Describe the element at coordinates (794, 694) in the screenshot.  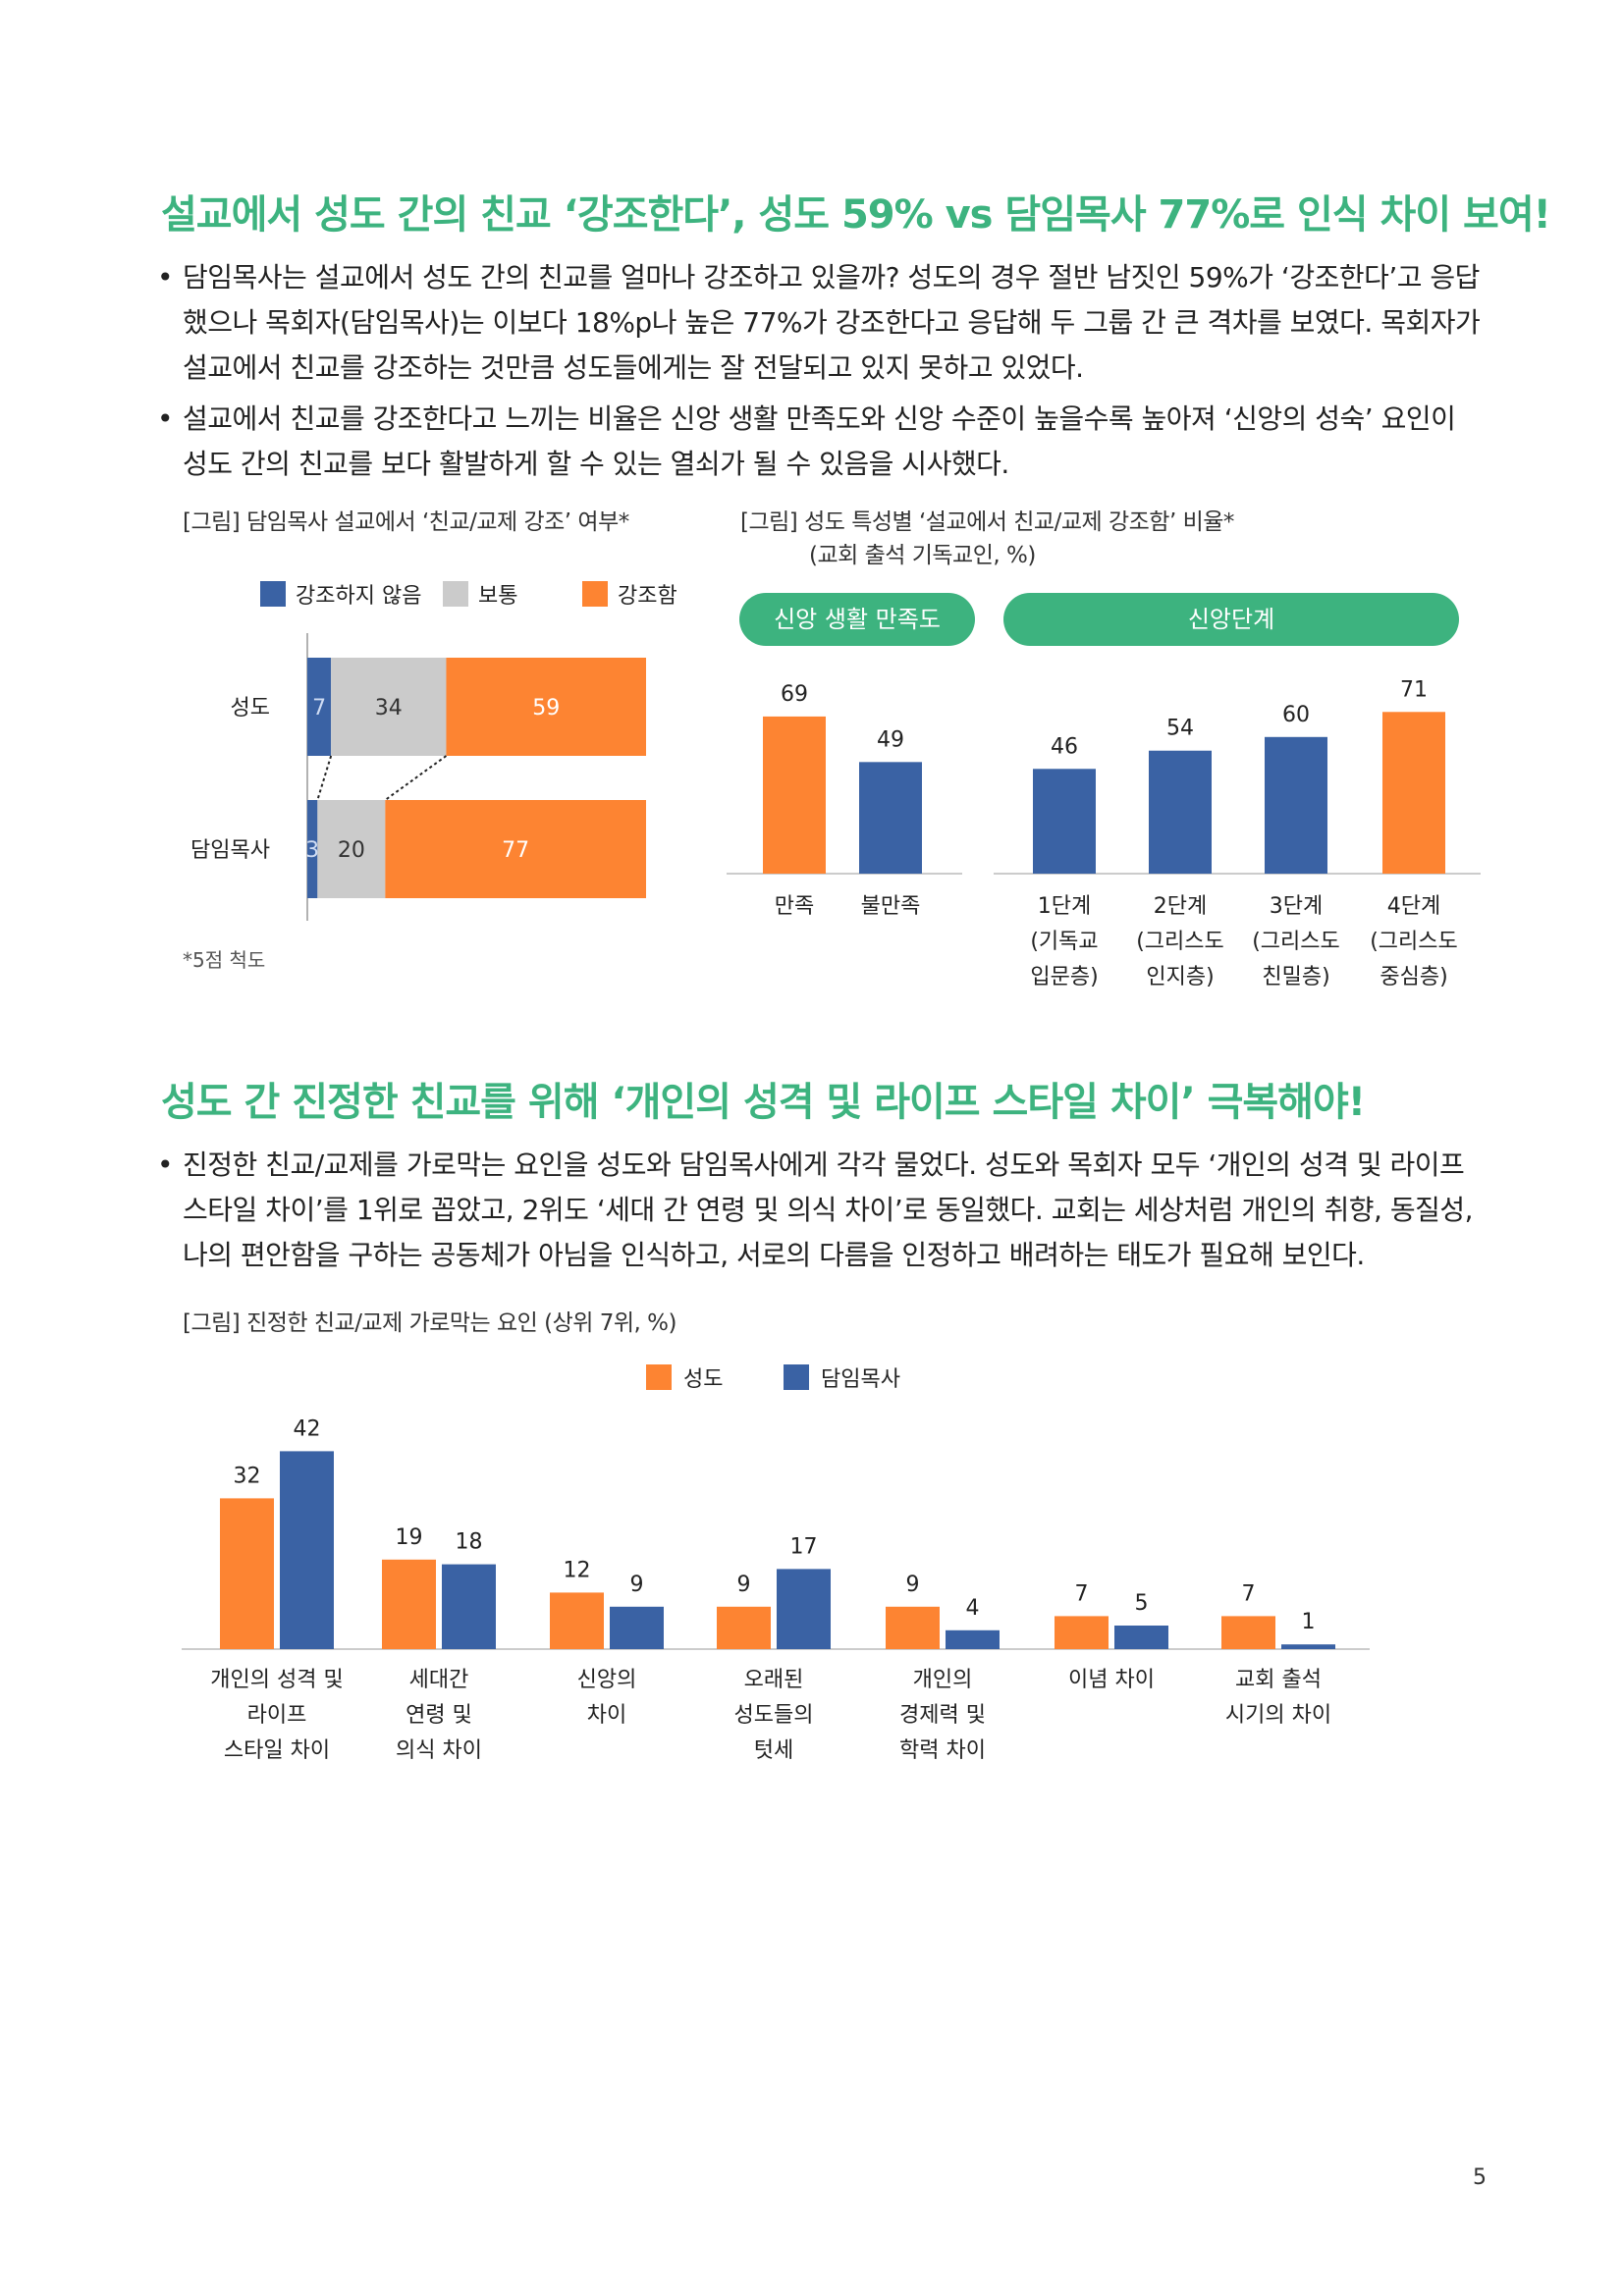
I see `data-label: 69` at that location.